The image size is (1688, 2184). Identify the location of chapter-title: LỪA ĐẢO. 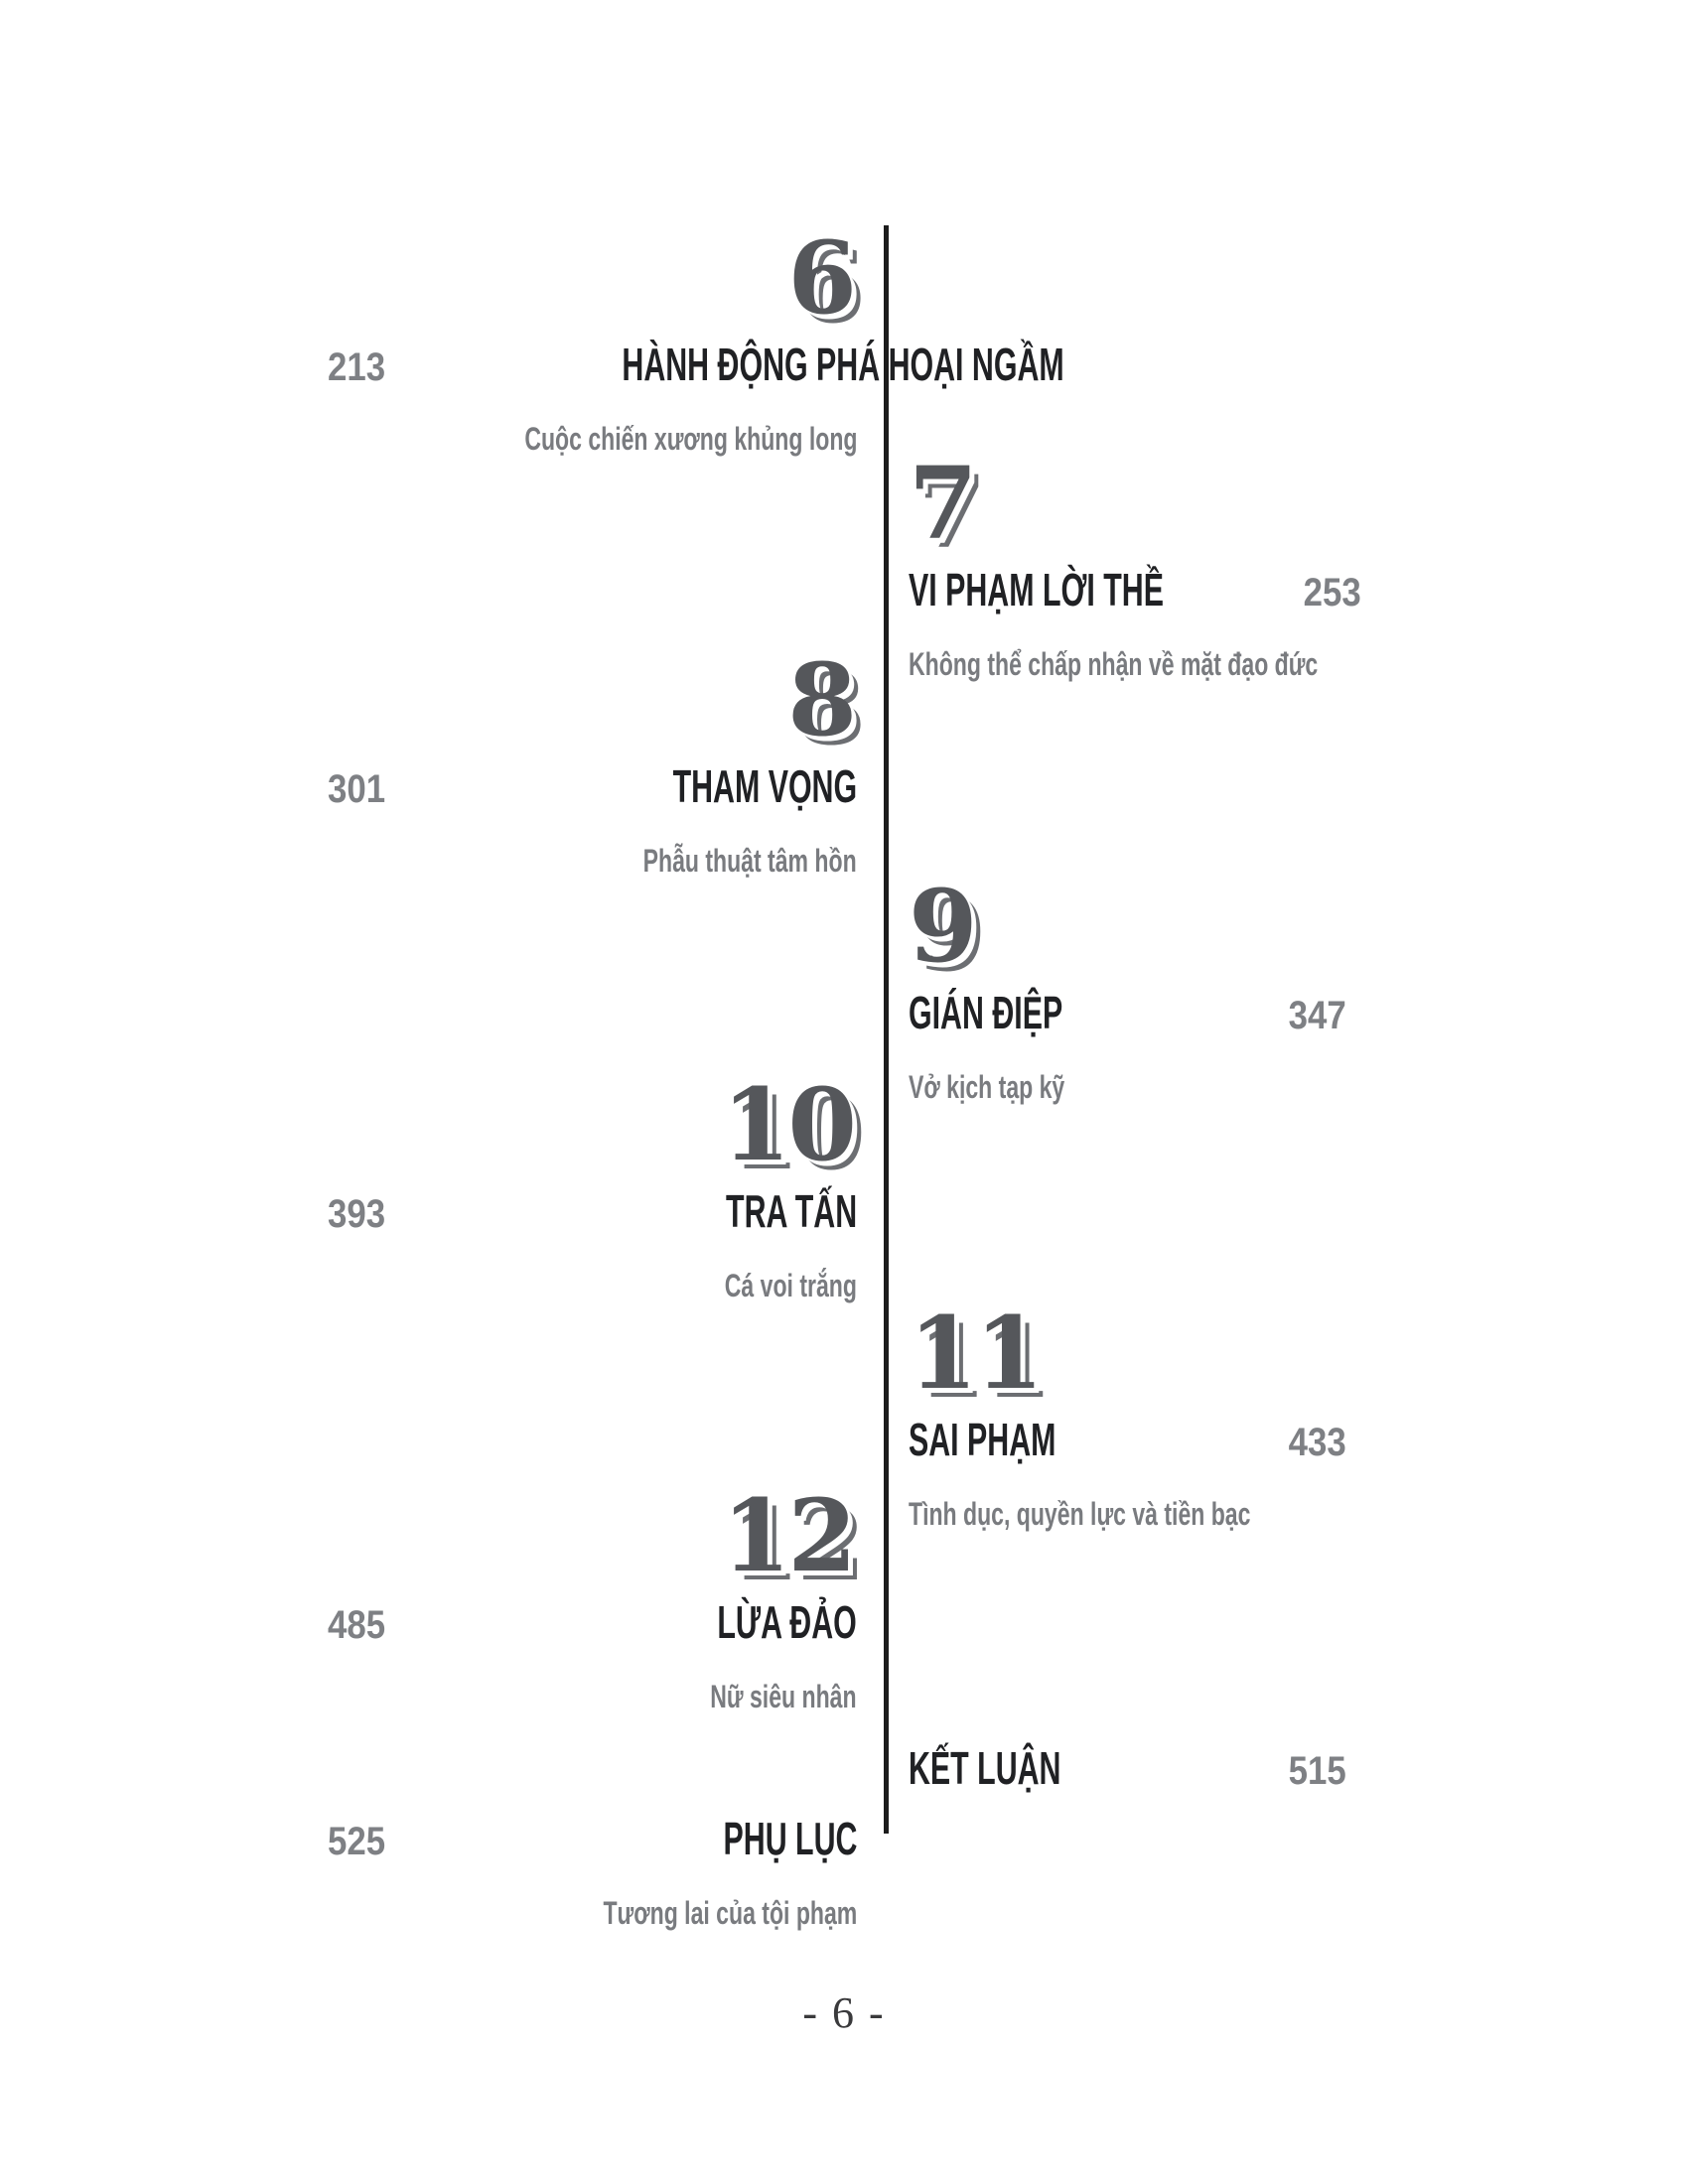
(787, 1622).